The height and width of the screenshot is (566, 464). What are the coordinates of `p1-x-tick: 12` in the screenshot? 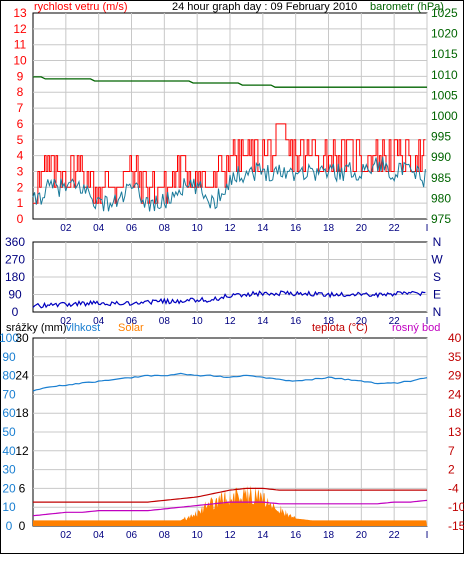 It's located at (230, 228).